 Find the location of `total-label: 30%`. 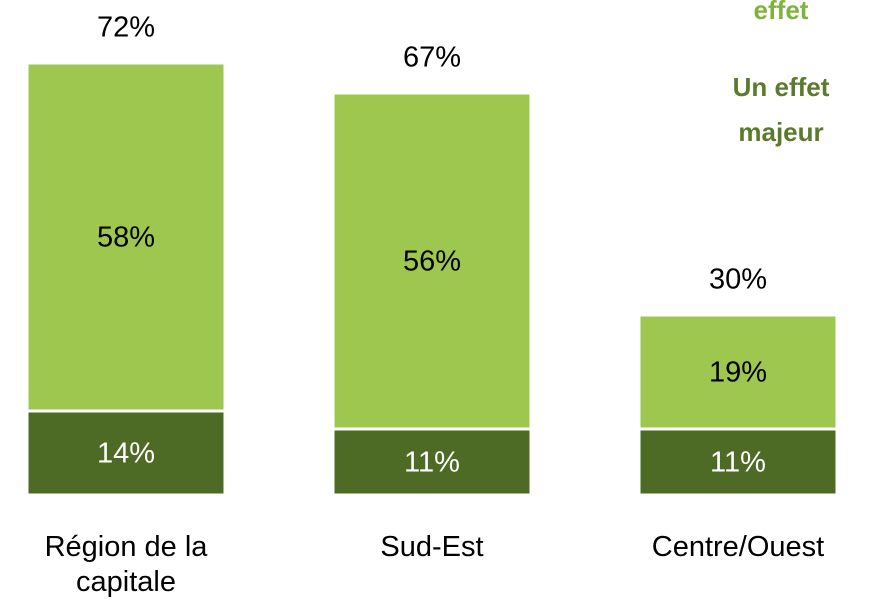

total-label: 30% is located at coordinates (738, 280).